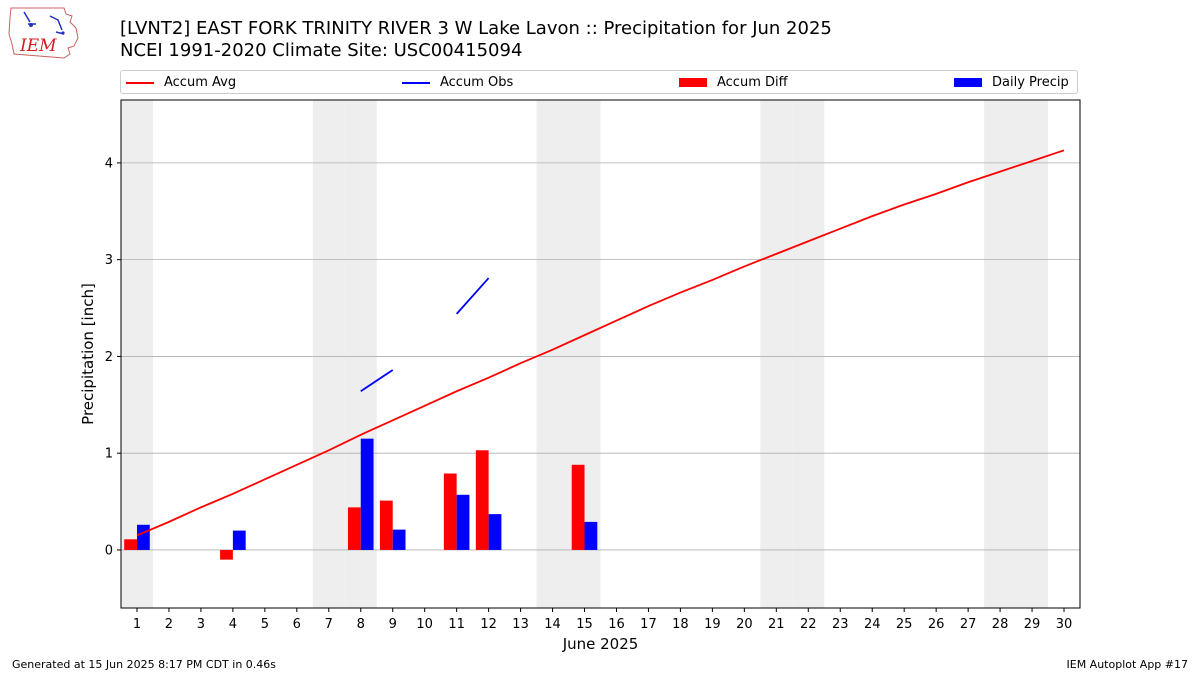 Image resolution: width=1200 pixels, height=675 pixels. Describe the element at coordinates (416, 82) in the screenshot. I see `legend-swatch-accum-obs` at that location.